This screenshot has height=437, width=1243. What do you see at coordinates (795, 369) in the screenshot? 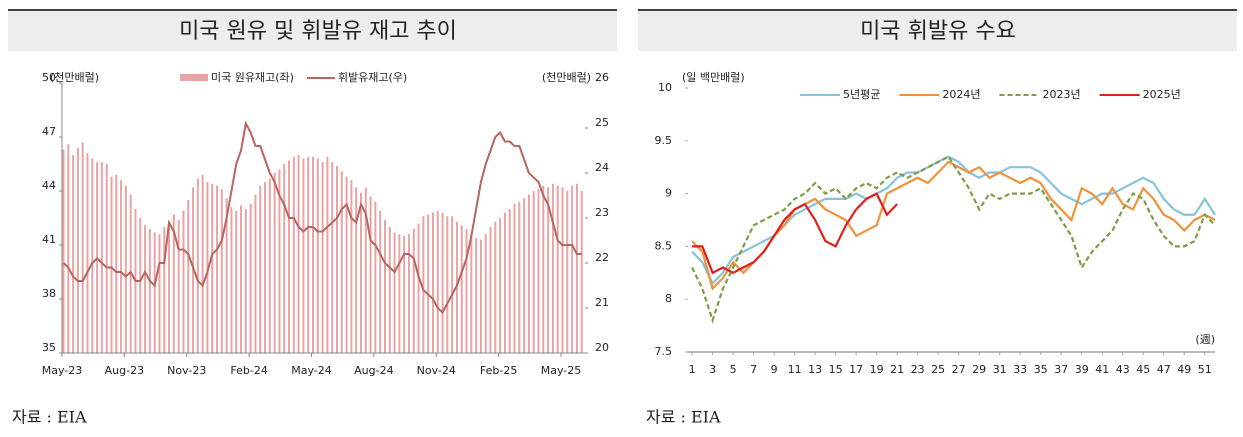
I see `x-tick-label: 11` at bounding box center [795, 369].